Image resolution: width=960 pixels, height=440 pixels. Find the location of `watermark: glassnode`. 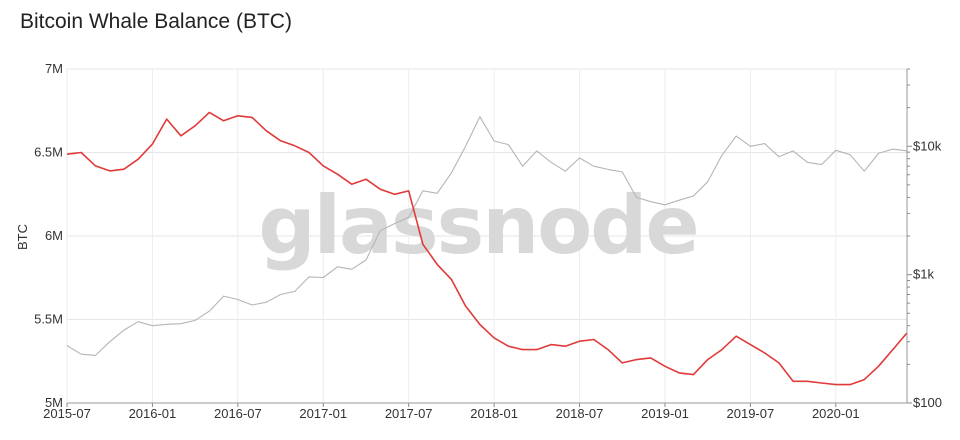

watermark: glassnode is located at coordinates (477, 225).